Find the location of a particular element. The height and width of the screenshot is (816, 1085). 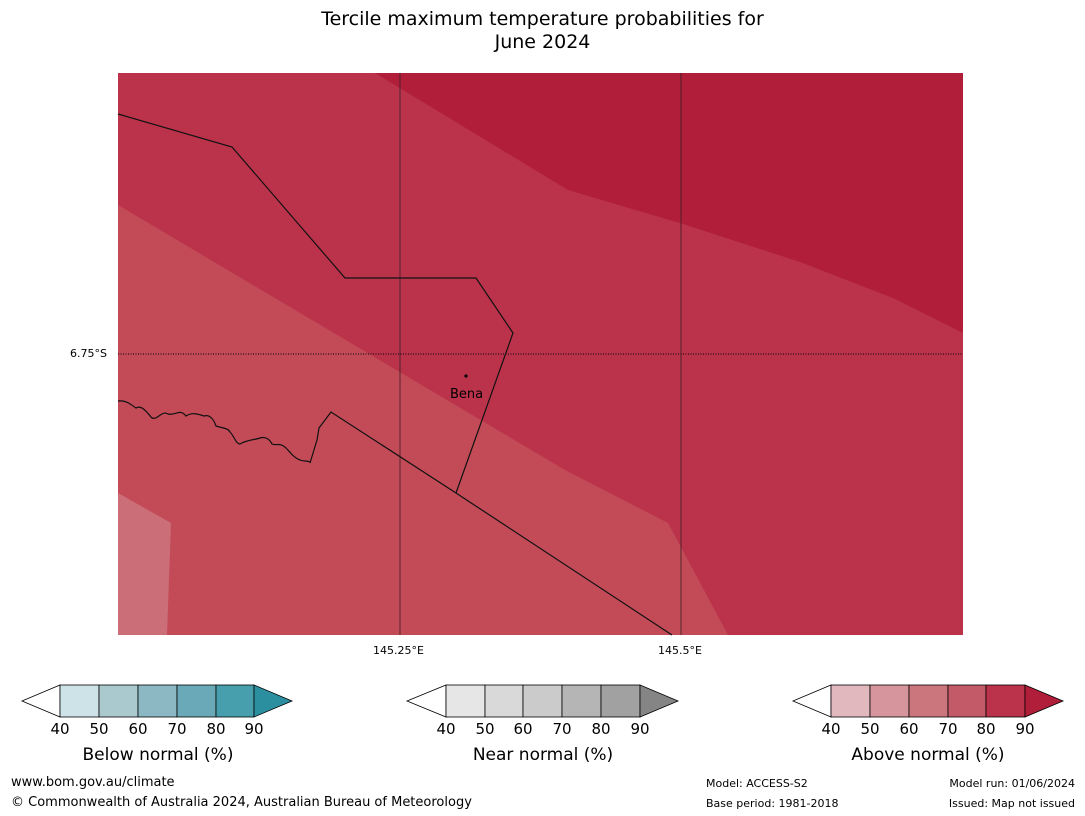

border-east is located at coordinates (564, 564).